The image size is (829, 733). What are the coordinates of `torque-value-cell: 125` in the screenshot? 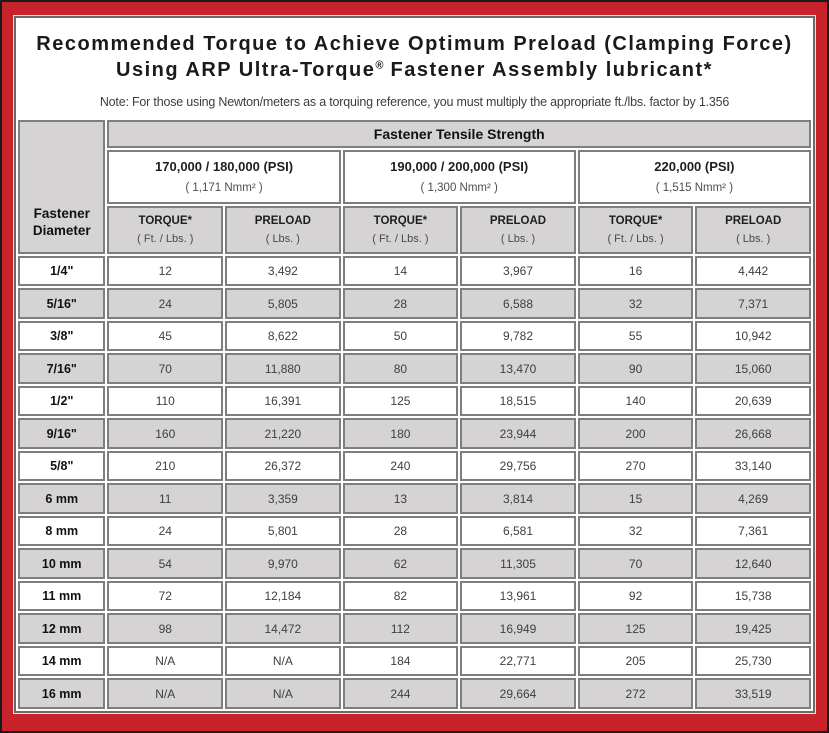 It's located at (635, 628).